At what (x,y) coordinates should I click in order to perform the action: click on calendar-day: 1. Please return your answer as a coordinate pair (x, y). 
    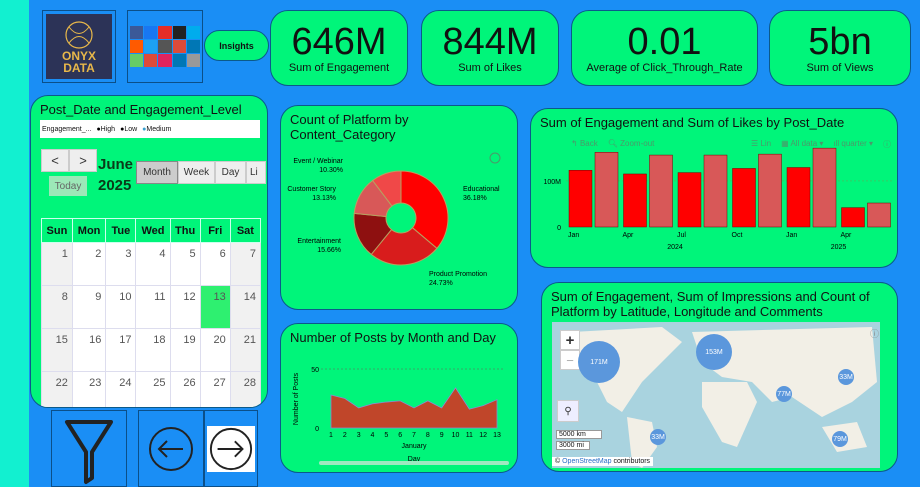
    Looking at the image, I should click on (57, 264).